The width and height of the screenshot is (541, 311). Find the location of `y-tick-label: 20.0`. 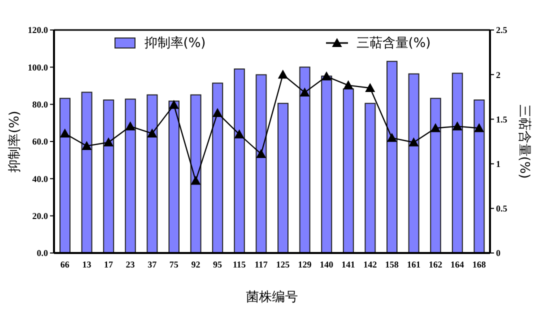

y-tick-label: 20.0 is located at coordinates (40, 216).